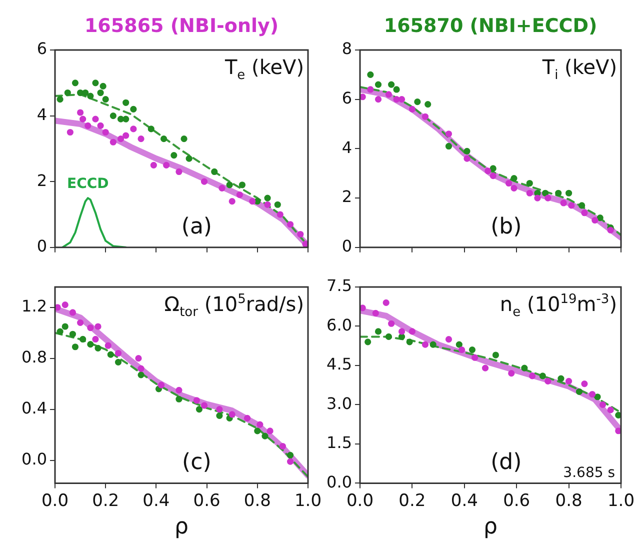  What do you see at coordinates (589, 473) in the screenshot?
I see `annotation: 3.685 s` at bounding box center [589, 473].